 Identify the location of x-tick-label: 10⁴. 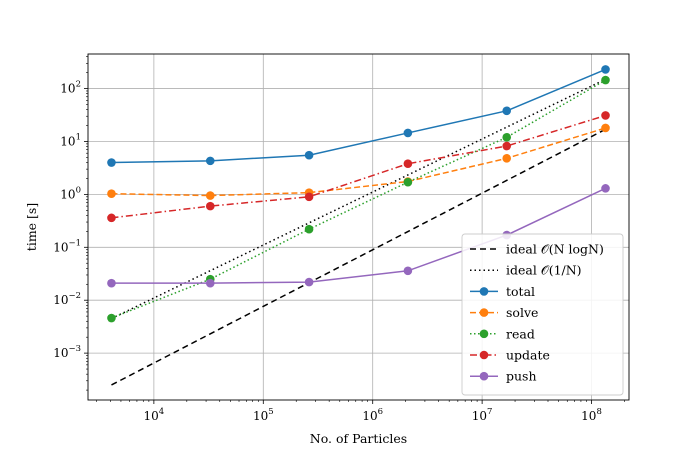
(154, 415).